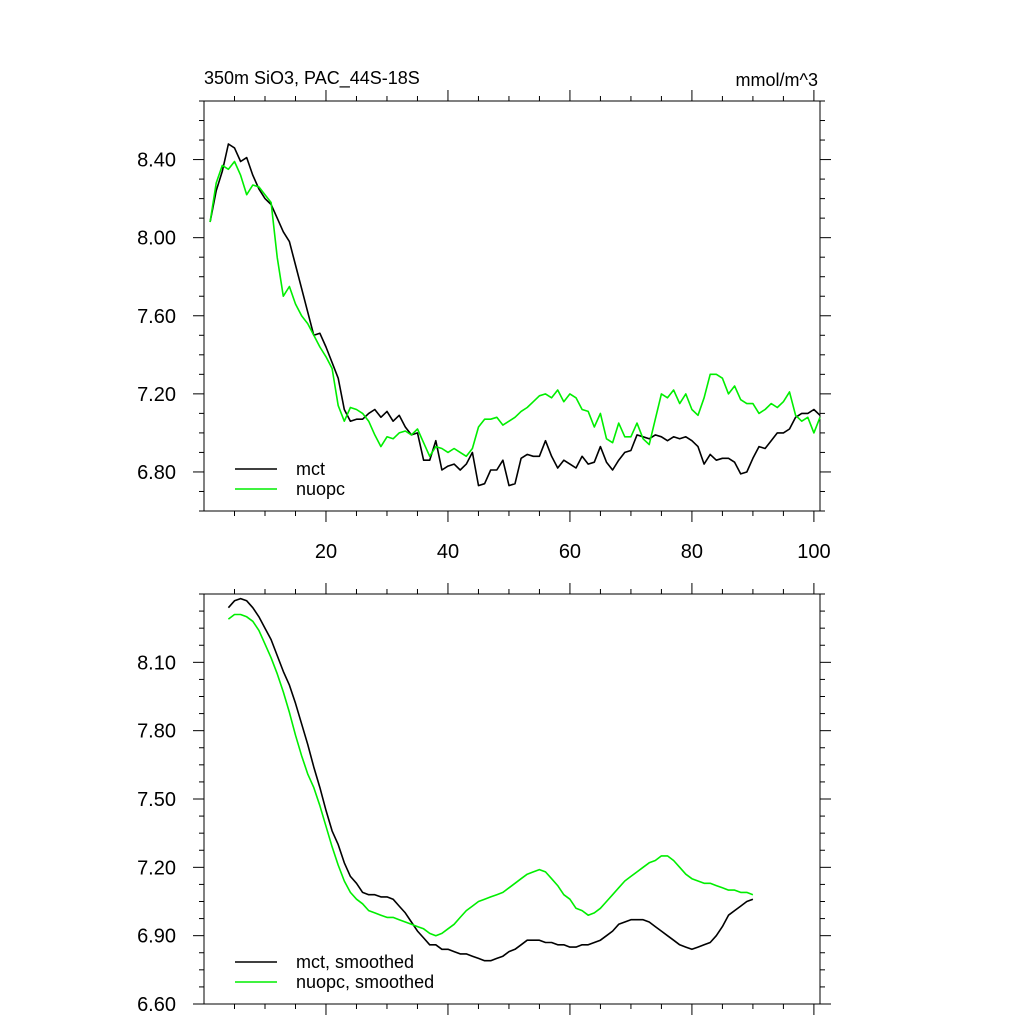  What do you see at coordinates (320, 489) in the screenshot?
I see `top-legend-label: nuopc` at bounding box center [320, 489].